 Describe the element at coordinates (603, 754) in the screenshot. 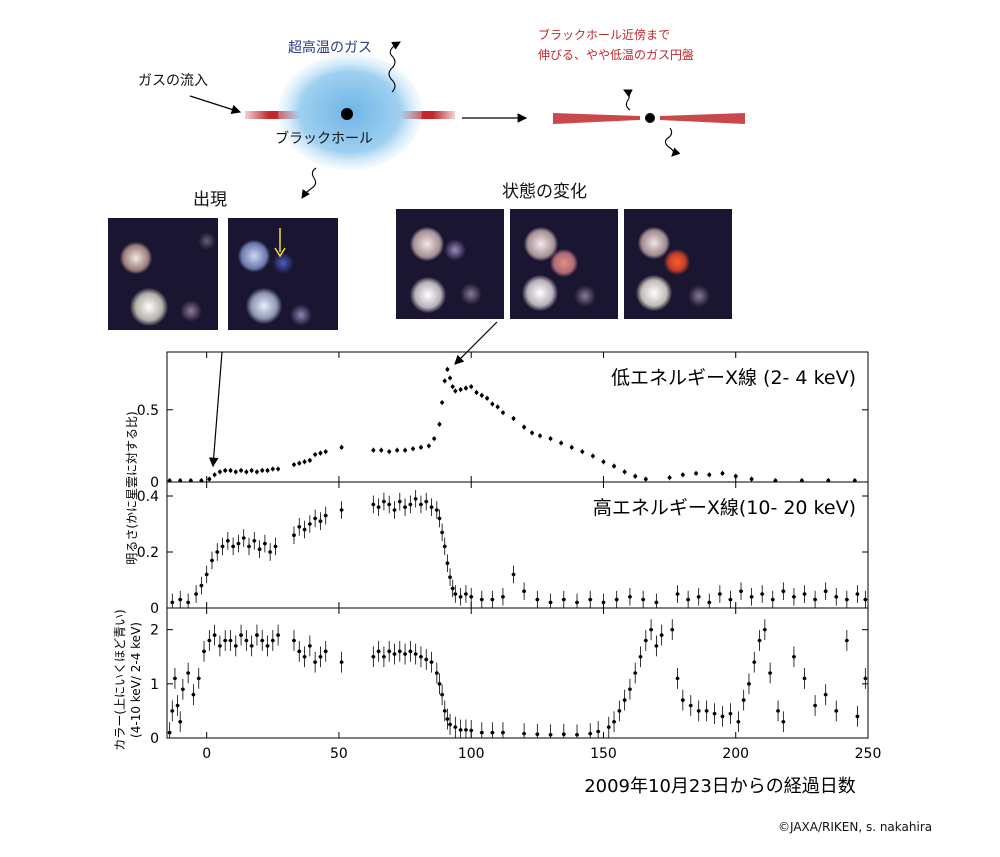

I see `xtick-label: 150` at that location.